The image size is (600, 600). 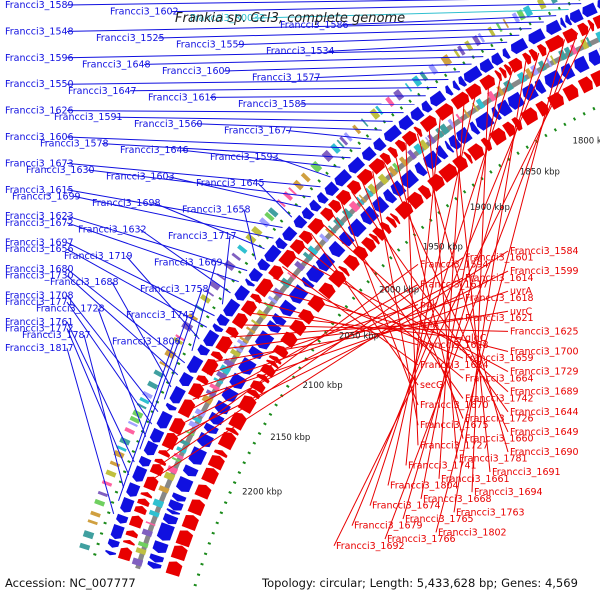 What do you see at coordinates (39, 328) in the screenshot?
I see `forward-gene-label: Francci3_1772` at bounding box center [39, 328].